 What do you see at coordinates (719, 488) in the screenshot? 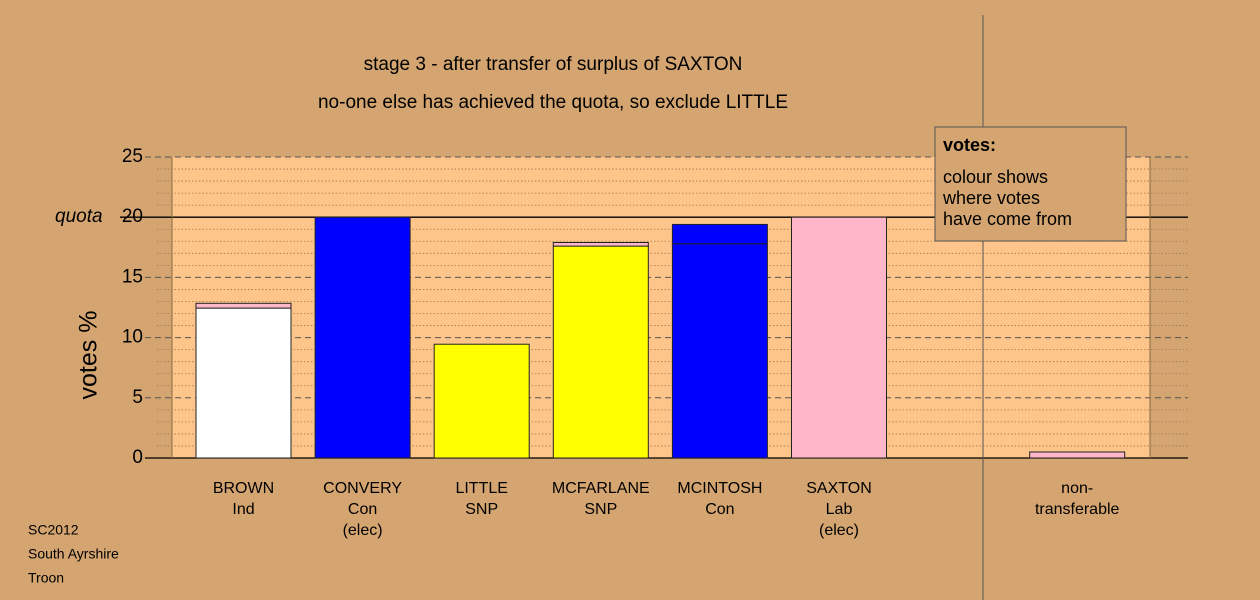
I see `x-tick-label: MCINTOSH` at bounding box center [719, 488].